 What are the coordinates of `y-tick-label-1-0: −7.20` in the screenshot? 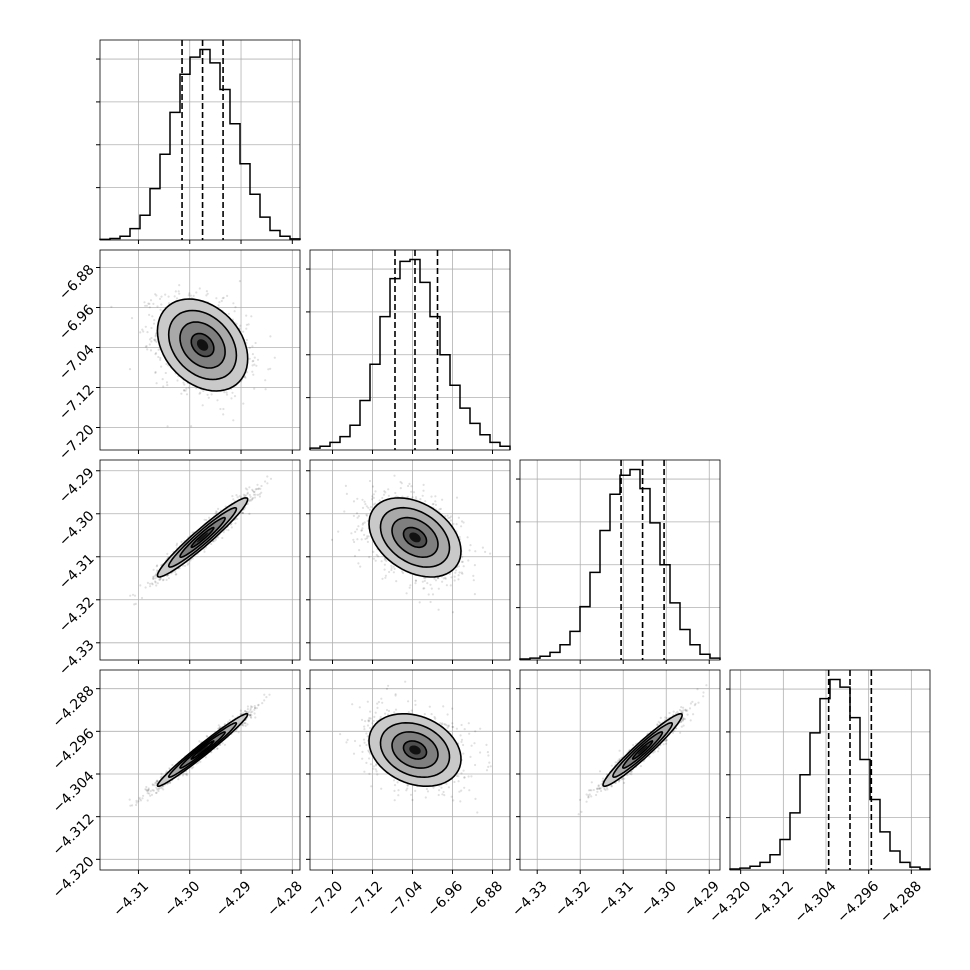 It's located at (77, 443).